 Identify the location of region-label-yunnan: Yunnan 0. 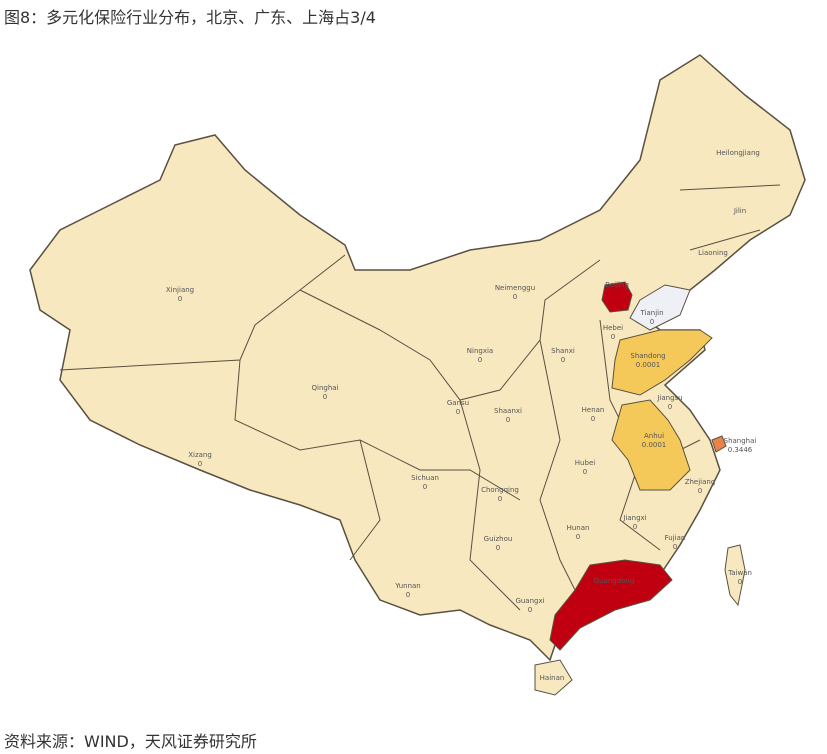
(407, 590).